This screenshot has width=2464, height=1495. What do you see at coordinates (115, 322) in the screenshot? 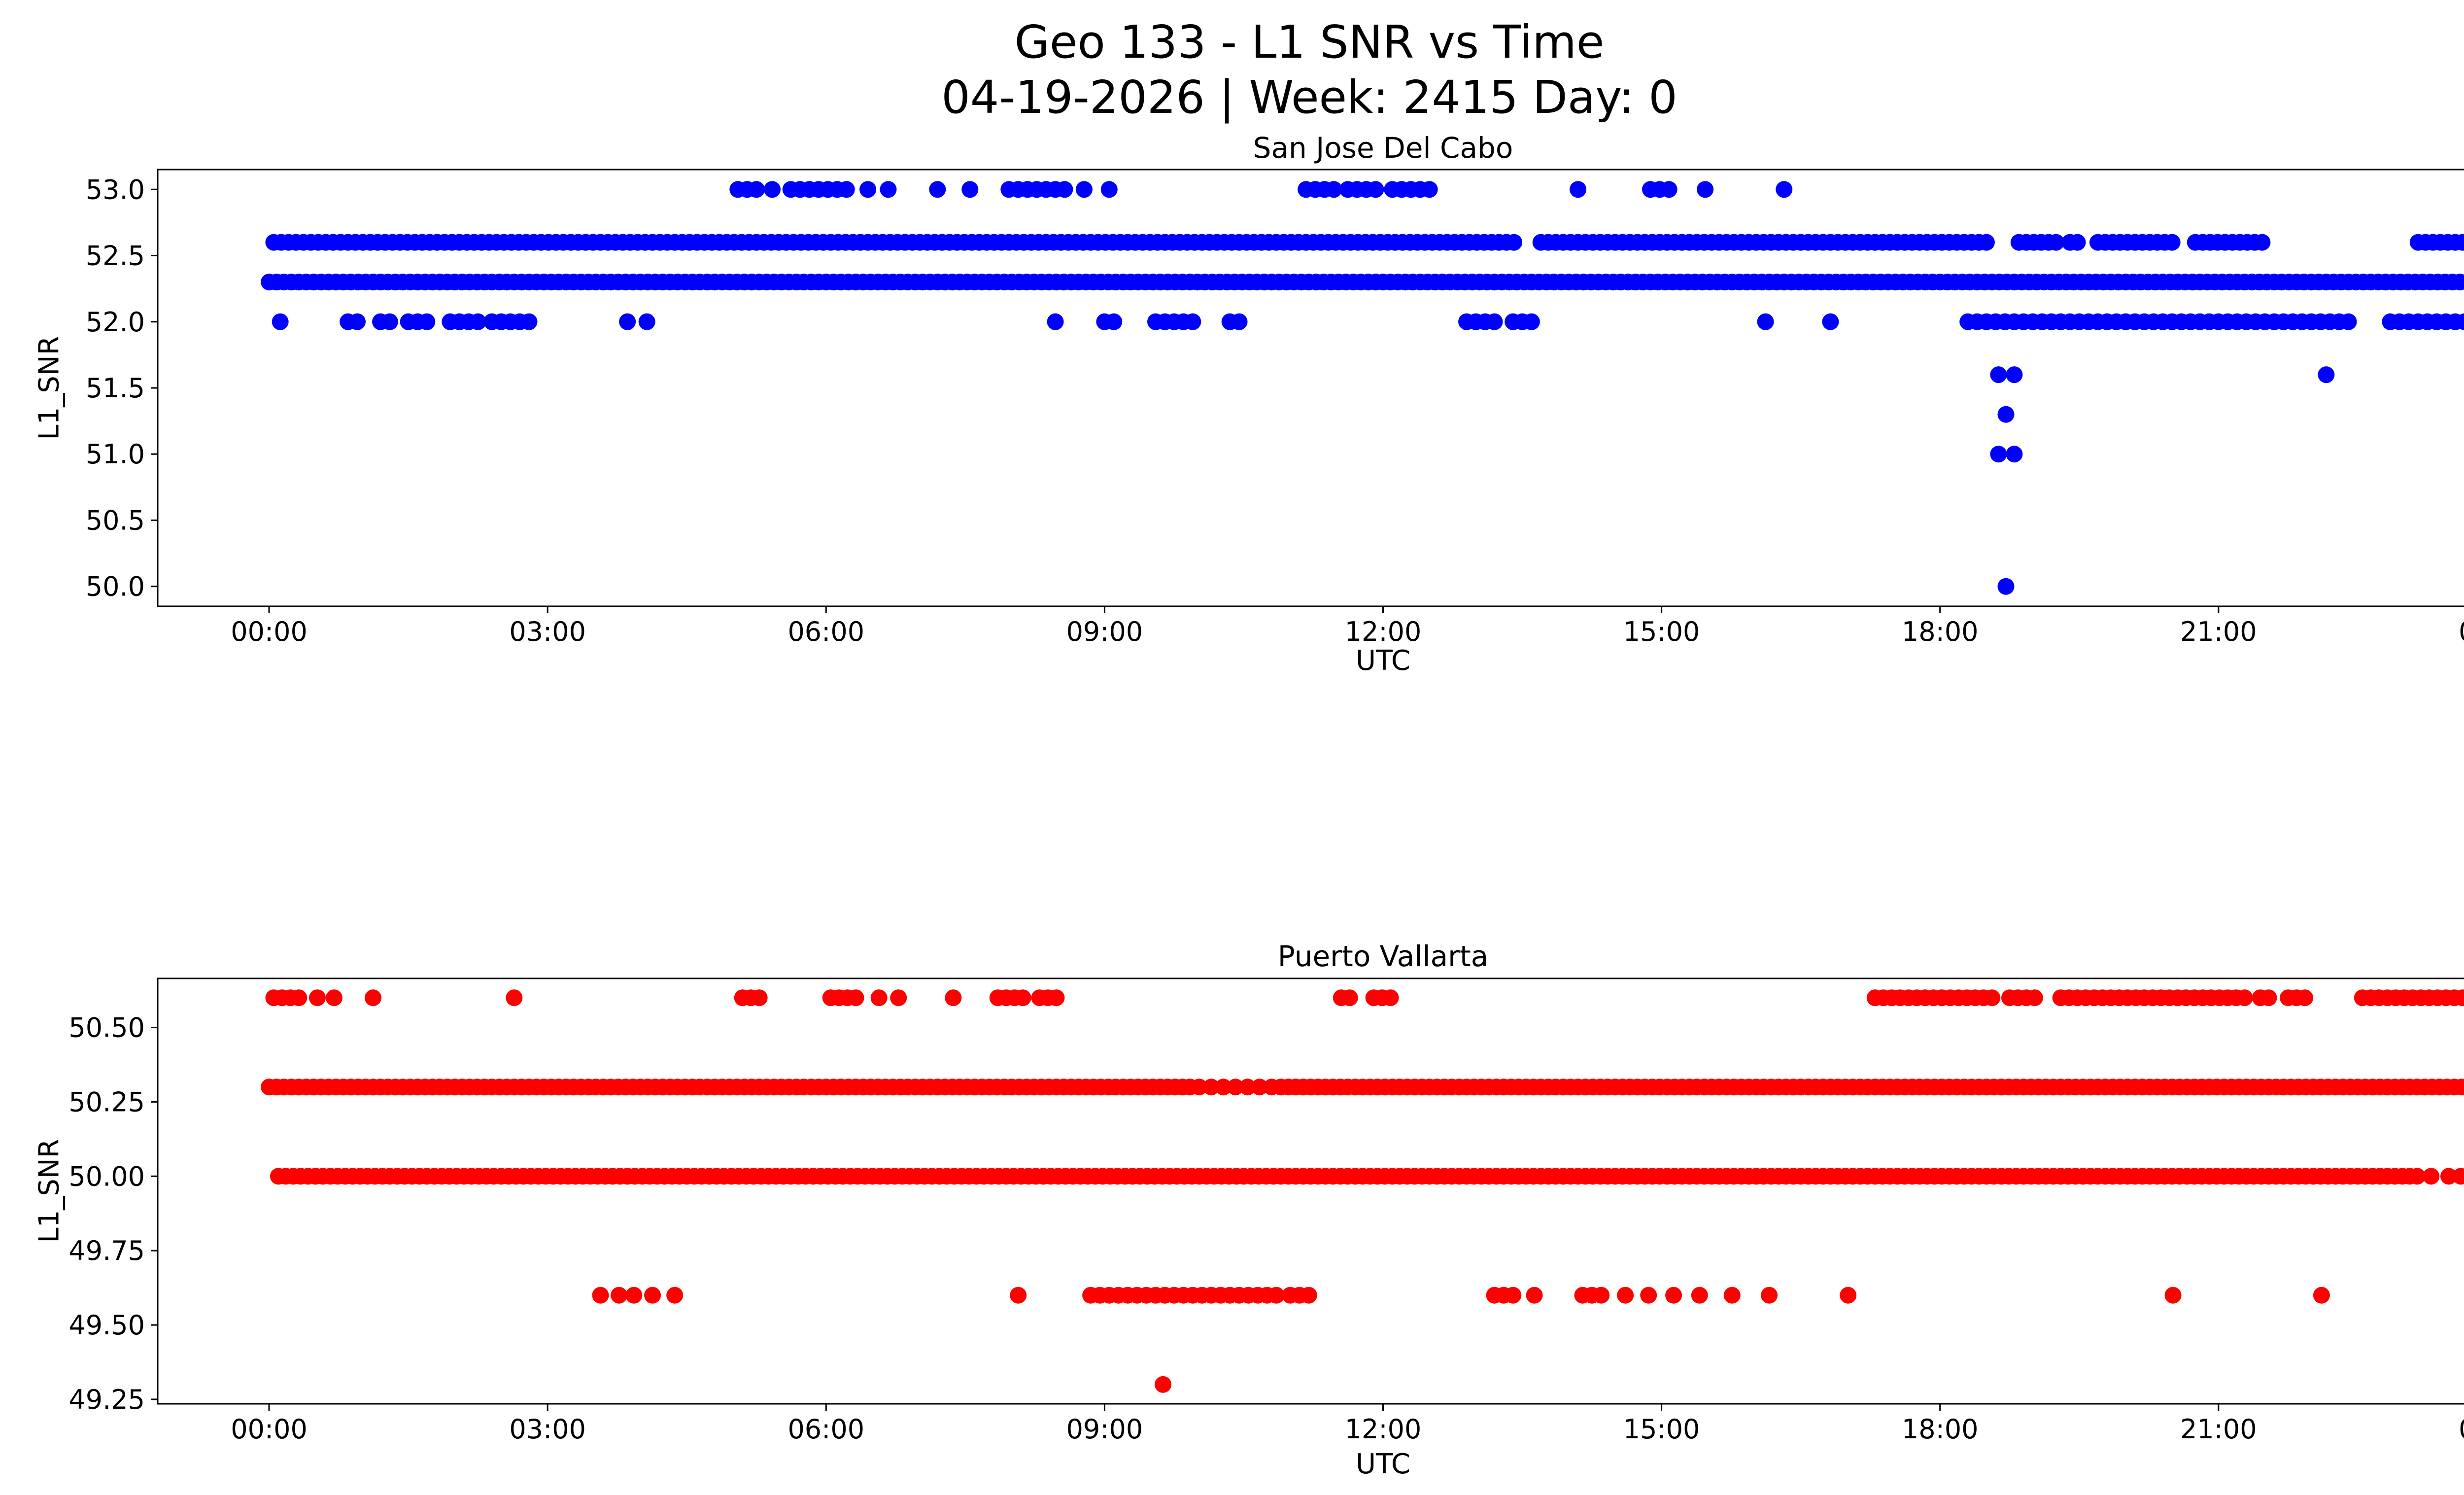
I see `y-tick-label: 52.0` at bounding box center [115, 322].